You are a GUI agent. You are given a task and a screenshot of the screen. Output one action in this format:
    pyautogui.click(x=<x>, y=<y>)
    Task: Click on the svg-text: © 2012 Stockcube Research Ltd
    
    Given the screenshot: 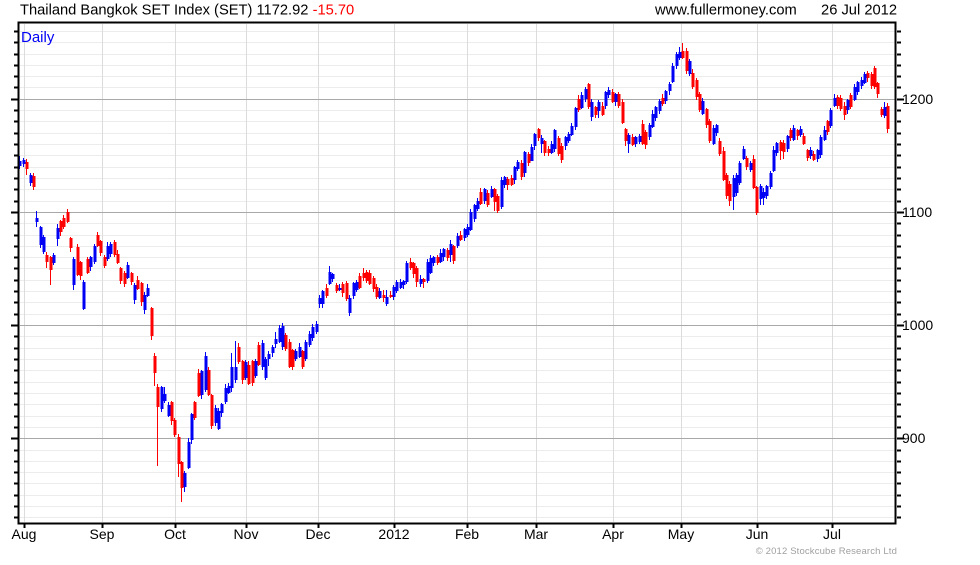 What is the action you would take?
    pyautogui.click(x=826, y=551)
    